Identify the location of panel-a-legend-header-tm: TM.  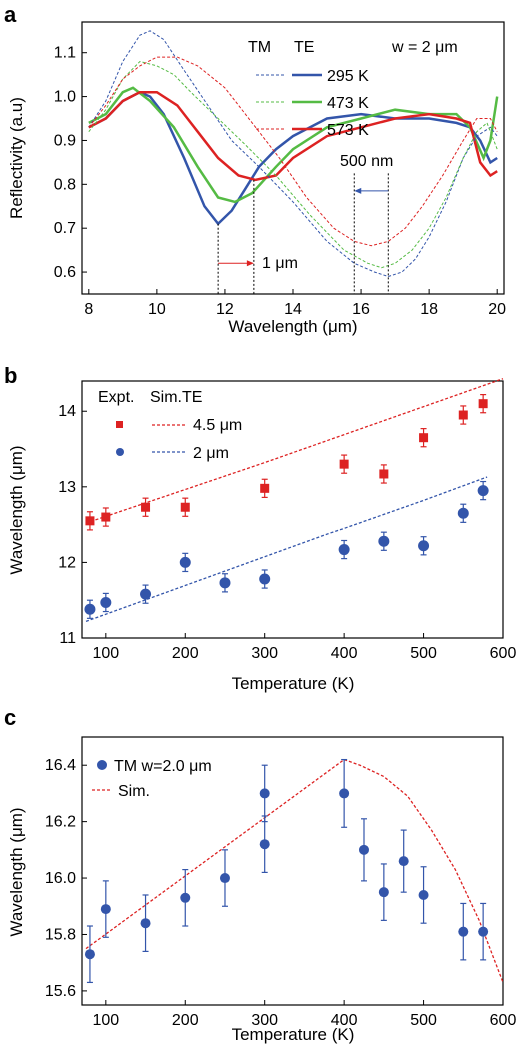
(259, 47).